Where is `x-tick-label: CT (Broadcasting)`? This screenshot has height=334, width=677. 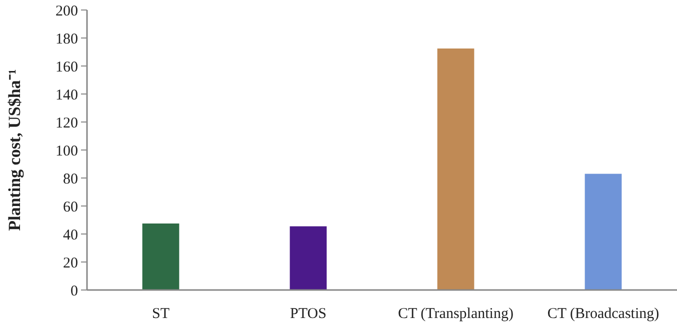 x-tick-label: CT (Broadcasting) is located at coordinates (603, 314).